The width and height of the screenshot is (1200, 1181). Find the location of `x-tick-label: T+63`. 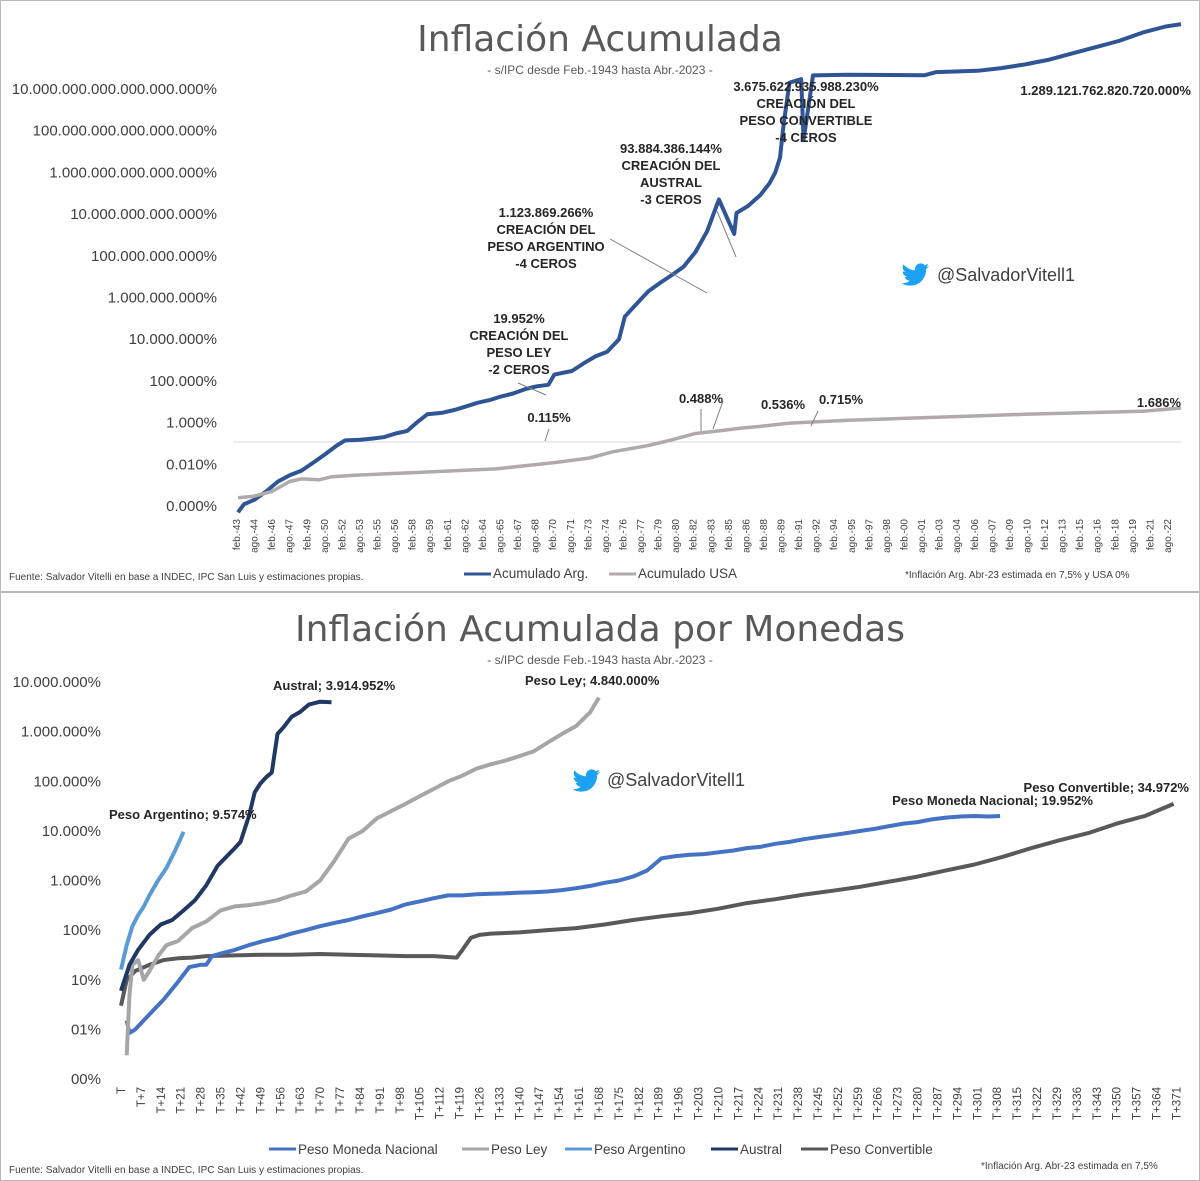

x-tick-label: T+63 is located at coordinates (301, 1100).